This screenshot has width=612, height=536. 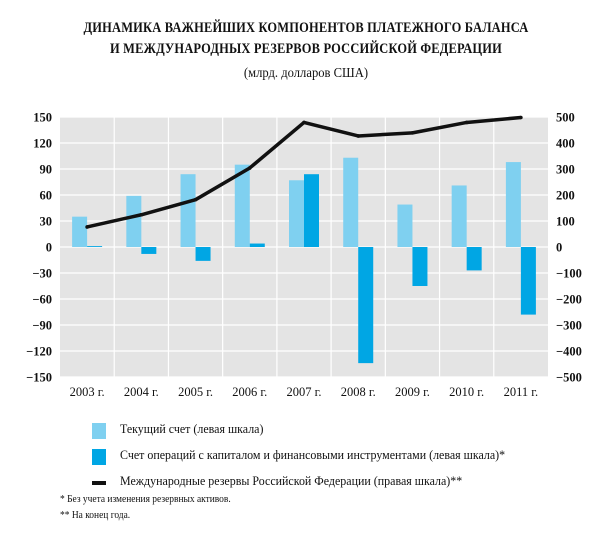 I want to click on x-axis-tick-label: 2008 г., so click(x=358, y=392).